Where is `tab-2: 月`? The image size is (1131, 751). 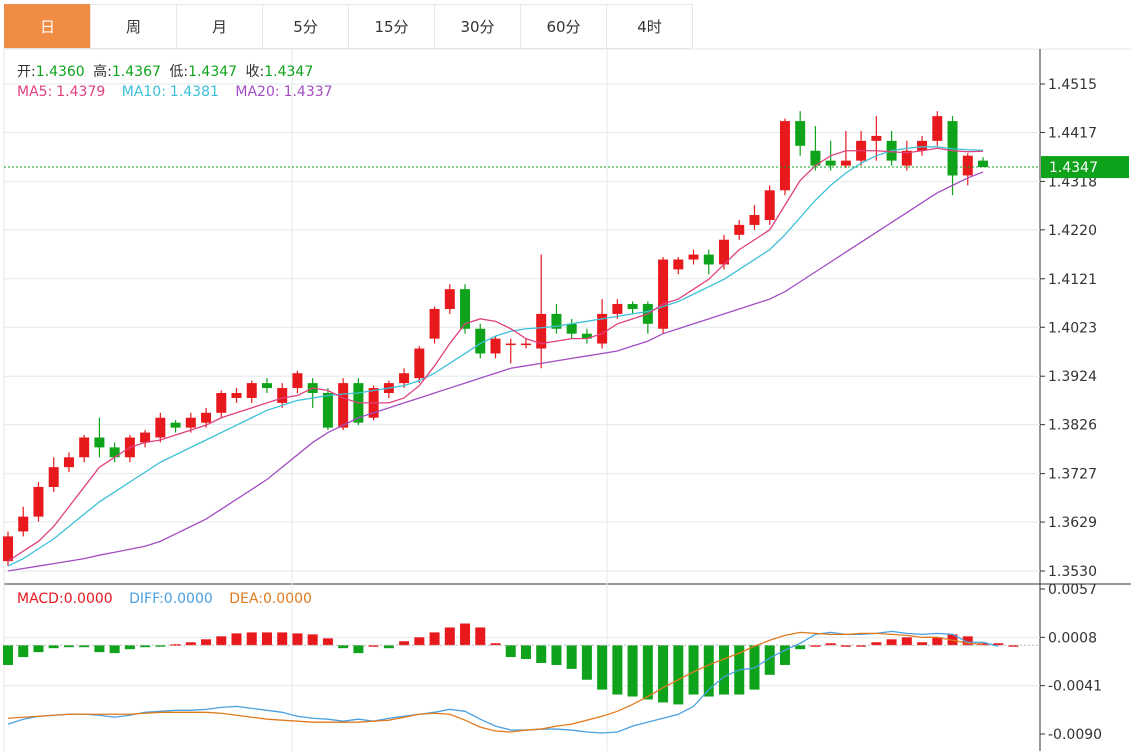 tab-2: 月 is located at coordinates (219, 26).